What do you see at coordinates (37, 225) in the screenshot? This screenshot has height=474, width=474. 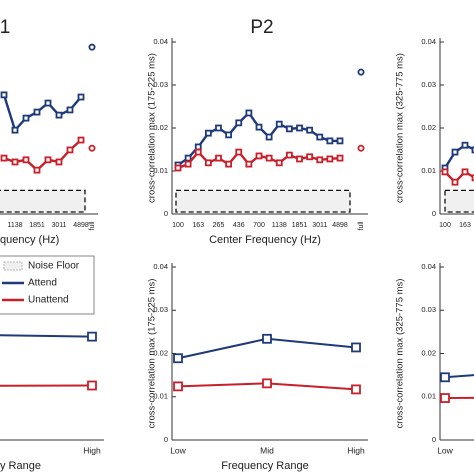 I see `x-tick-label: 1851` at bounding box center [37, 225].